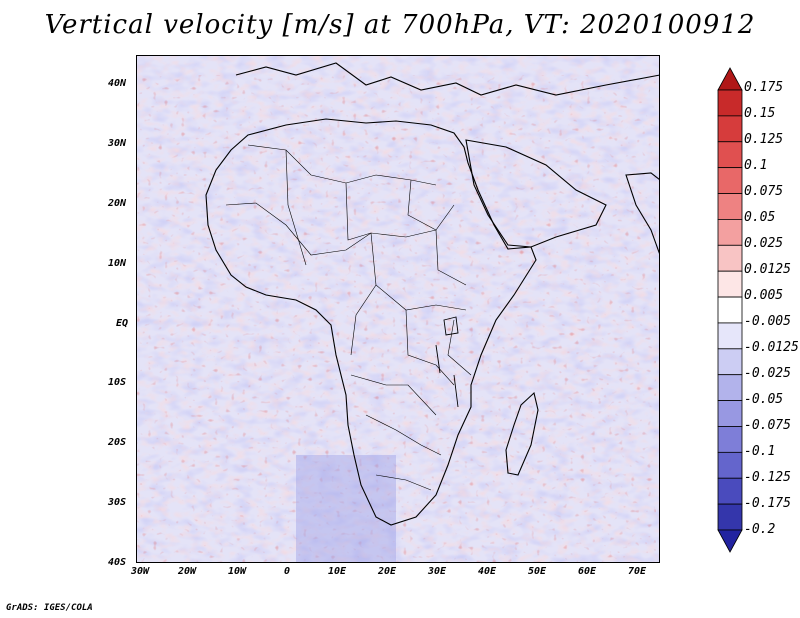  Describe the element at coordinates (387, 571) in the screenshot. I see `x-tick-20e: 20E` at that location.